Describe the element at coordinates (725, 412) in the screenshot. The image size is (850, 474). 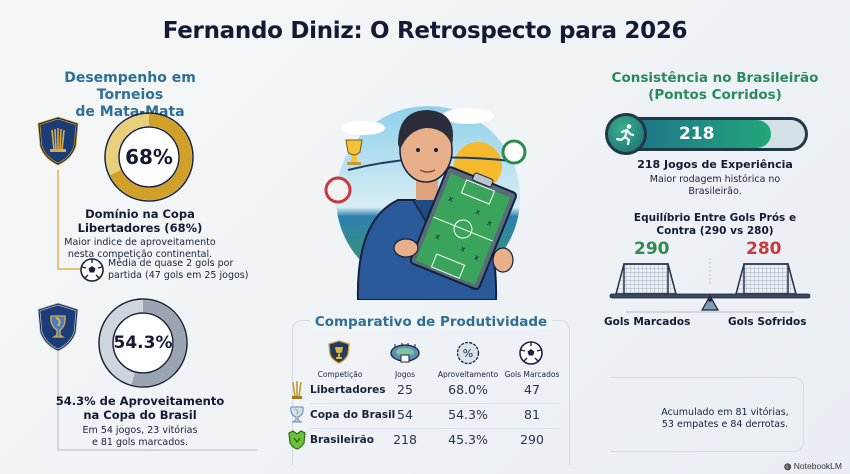
I see `summary-line: Acumulado em 81 vitórias,` at that location.